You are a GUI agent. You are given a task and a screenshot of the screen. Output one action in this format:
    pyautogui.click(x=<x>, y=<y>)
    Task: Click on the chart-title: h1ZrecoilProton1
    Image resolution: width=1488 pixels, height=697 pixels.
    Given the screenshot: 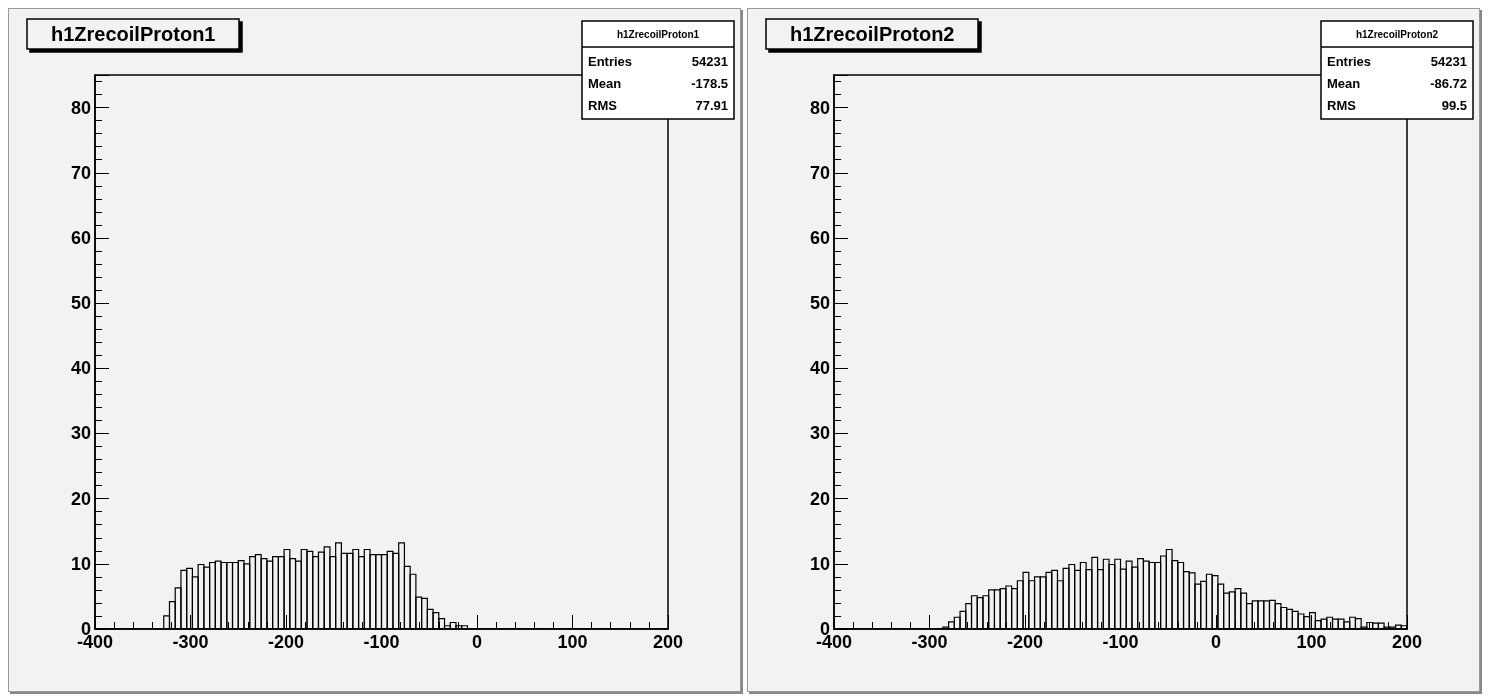 What is the action you would take?
    pyautogui.click(x=133, y=34)
    